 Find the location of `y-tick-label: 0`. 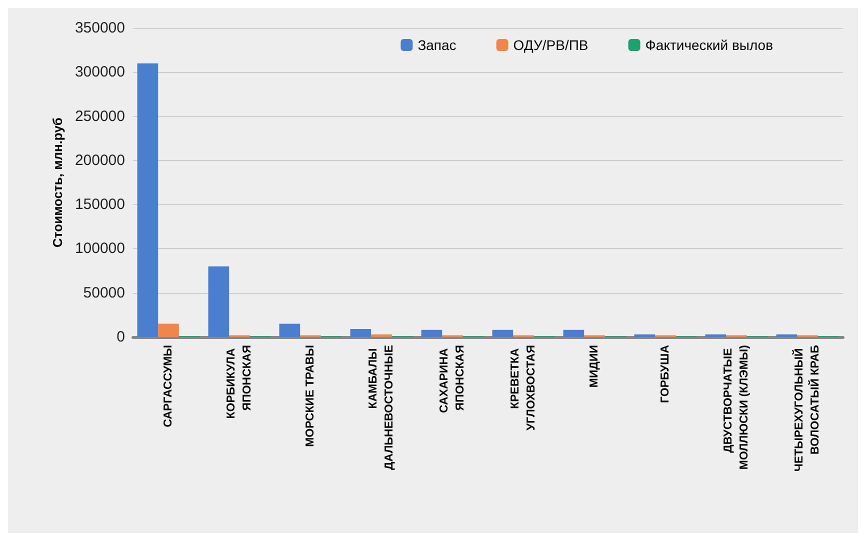

y-tick-label: 0 is located at coordinates (120, 337).